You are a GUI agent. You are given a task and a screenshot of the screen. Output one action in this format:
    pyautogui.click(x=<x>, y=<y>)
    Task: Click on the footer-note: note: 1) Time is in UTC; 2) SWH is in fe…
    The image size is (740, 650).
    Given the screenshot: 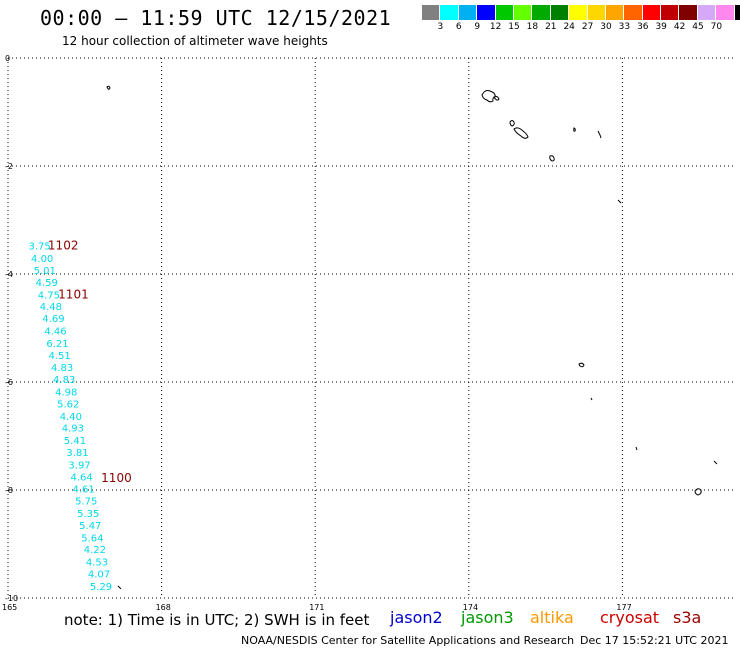 What is the action you would take?
    pyautogui.click(x=217, y=620)
    